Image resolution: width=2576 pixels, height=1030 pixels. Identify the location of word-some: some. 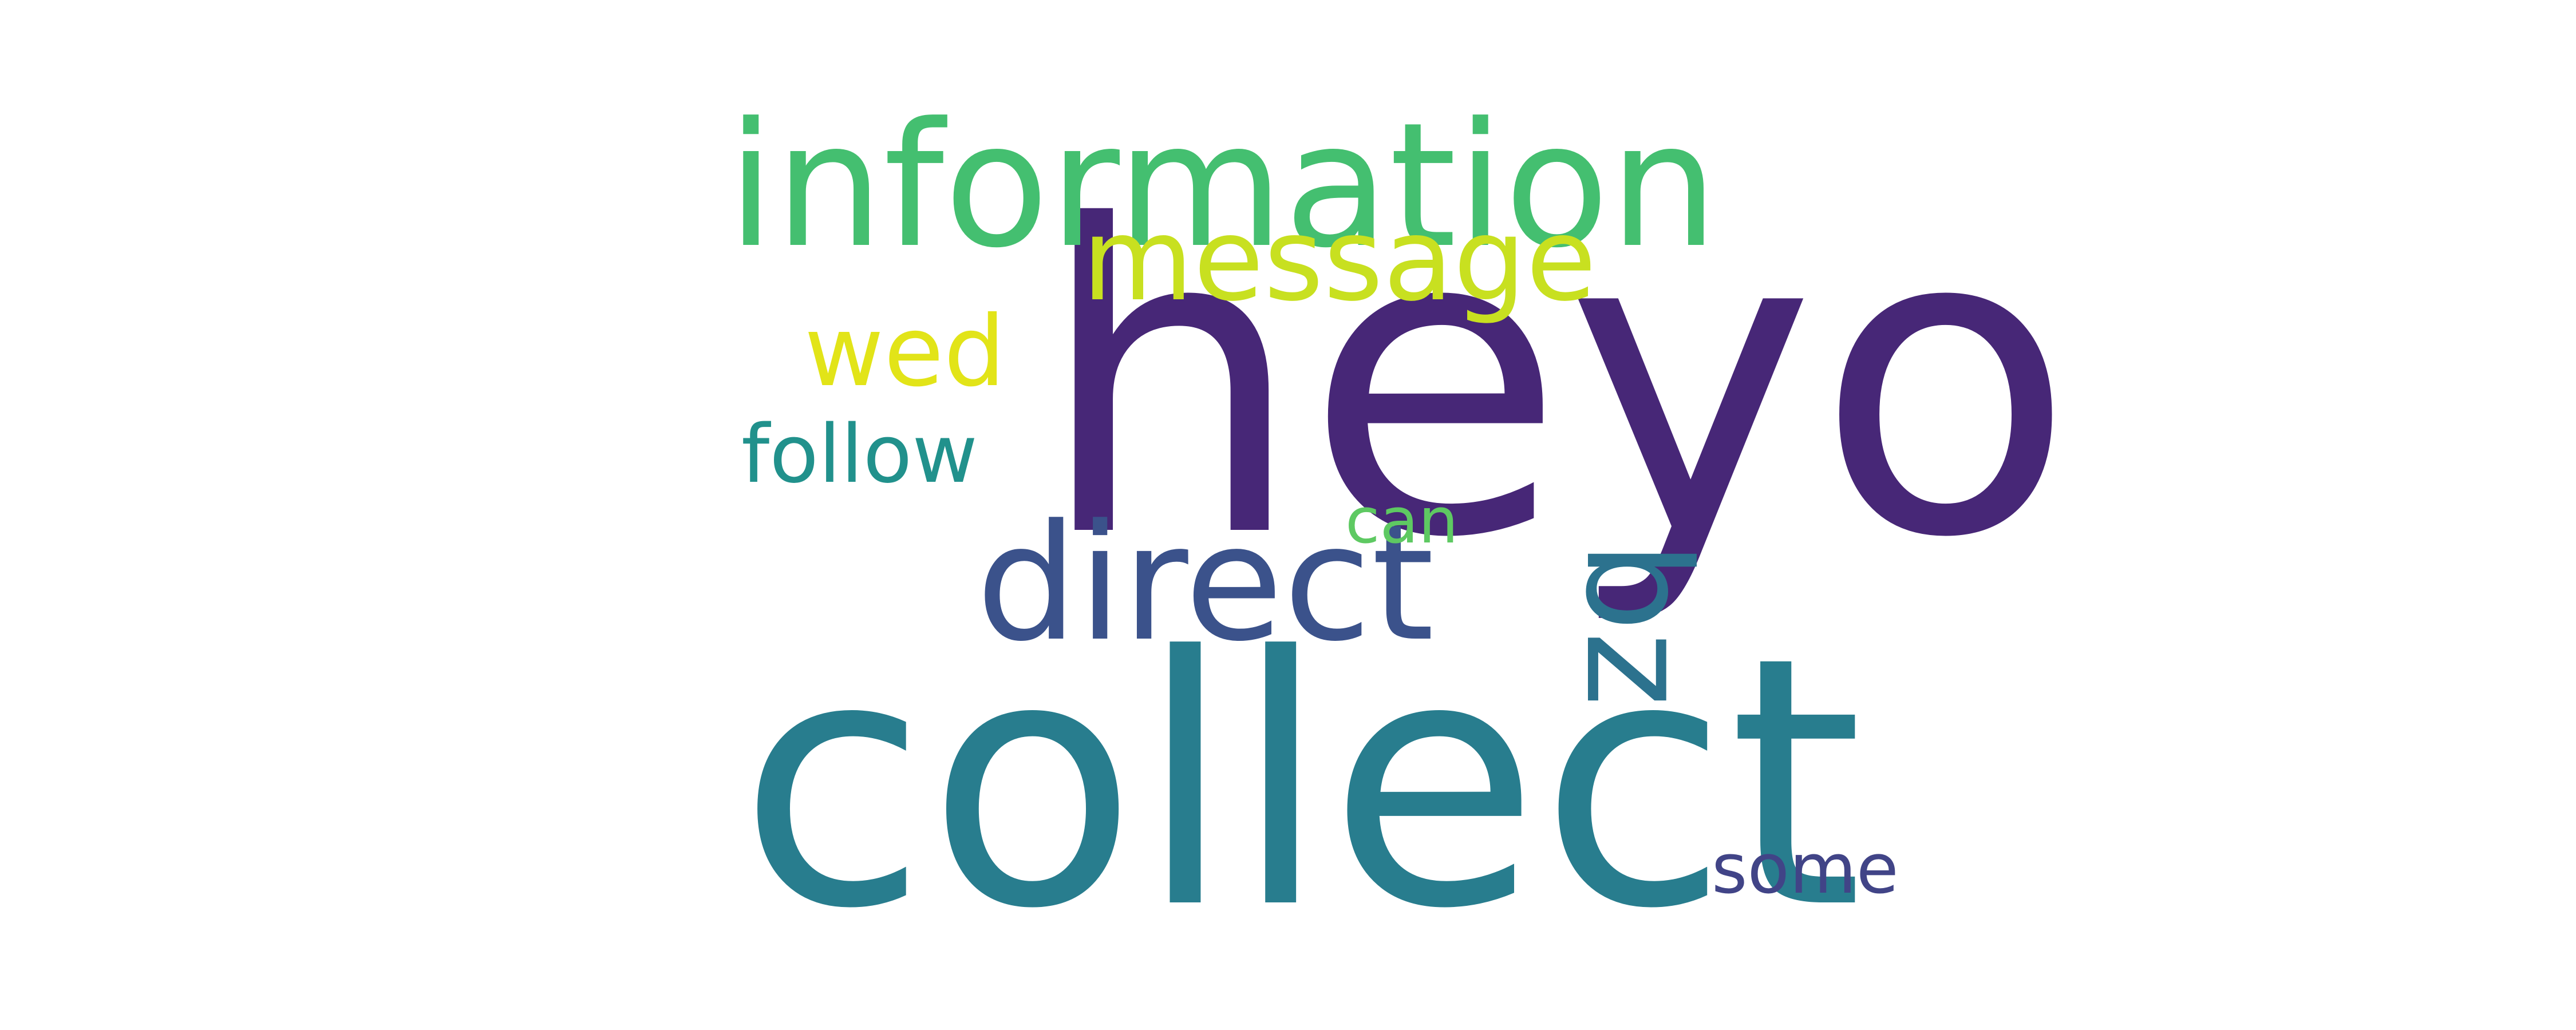
(1805, 869).